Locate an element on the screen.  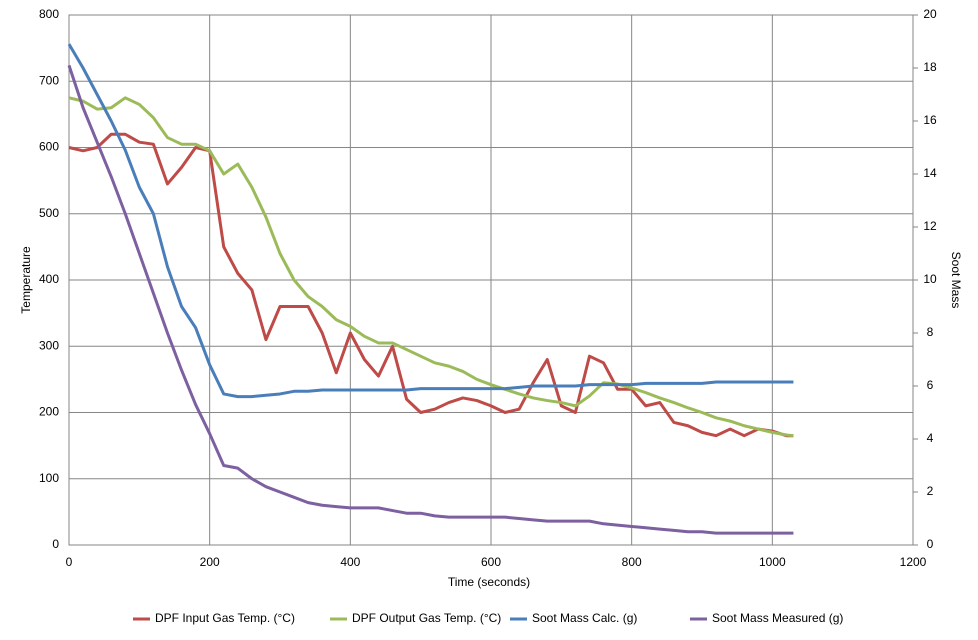
y-tick-label: 500 is located at coordinates (49, 213).